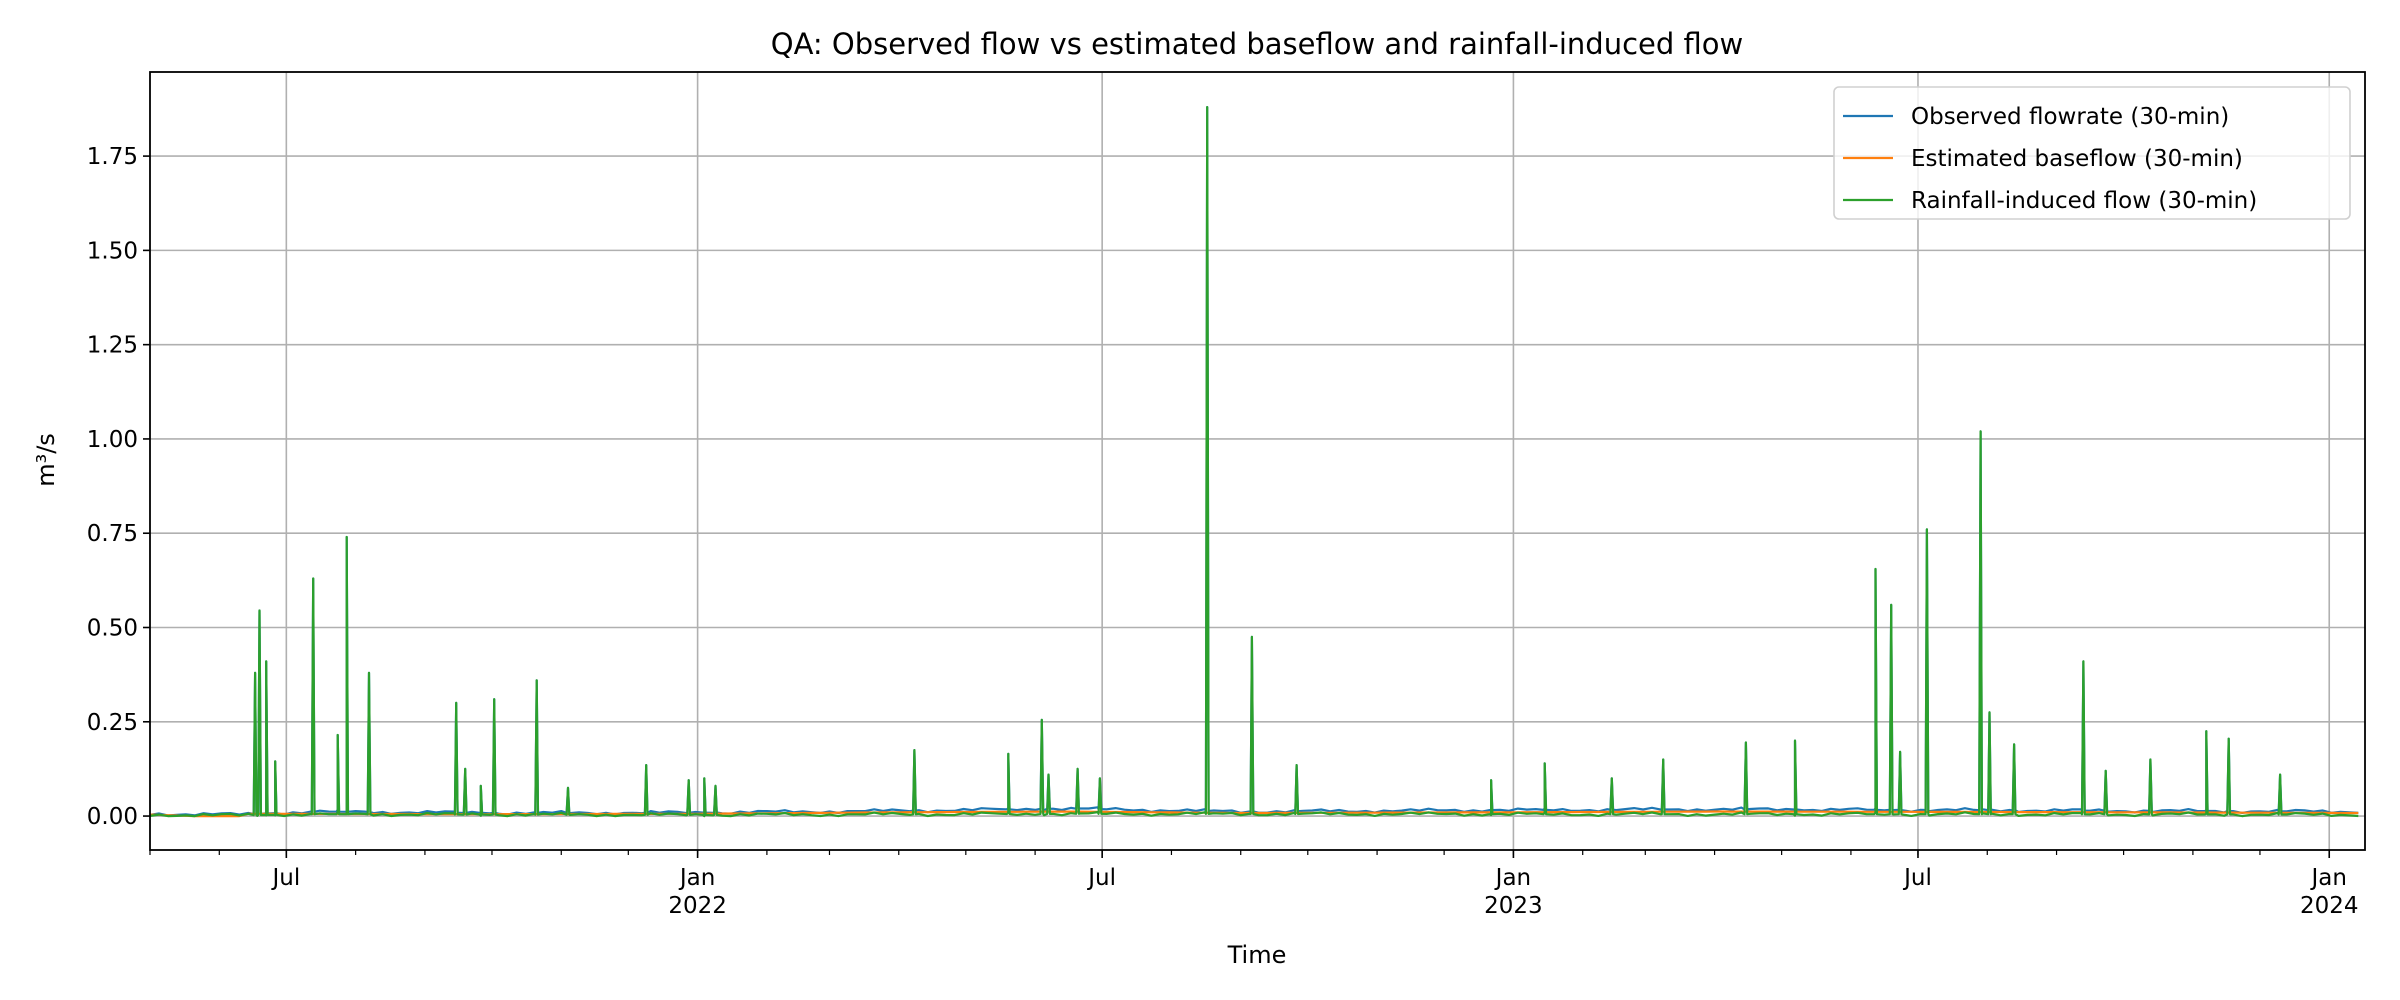  What do you see at coordinates (46, 460) in the screenshot?
I see `y-axis-label: m³/s` at bounding box center [46, 460].